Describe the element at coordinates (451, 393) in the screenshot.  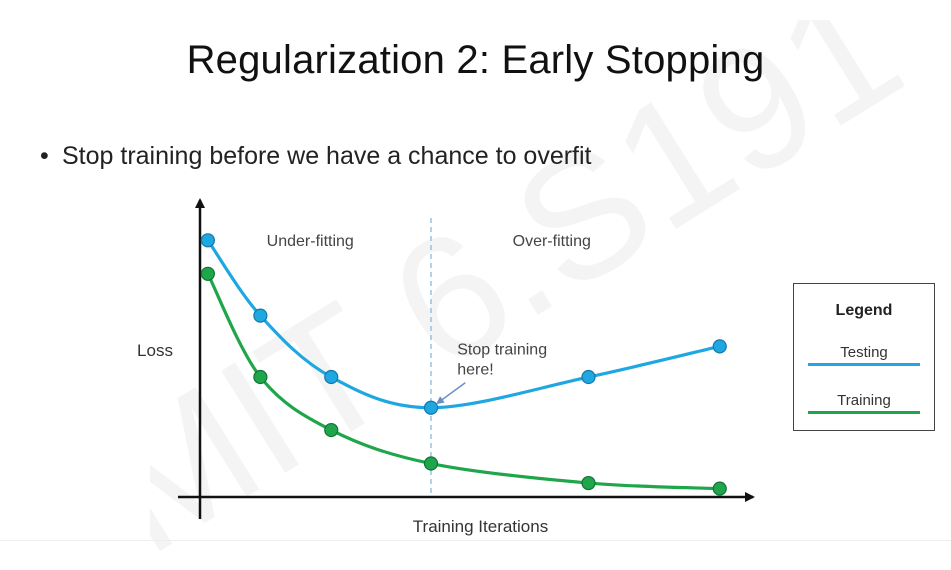
I see `annotation-arrow` at that location.